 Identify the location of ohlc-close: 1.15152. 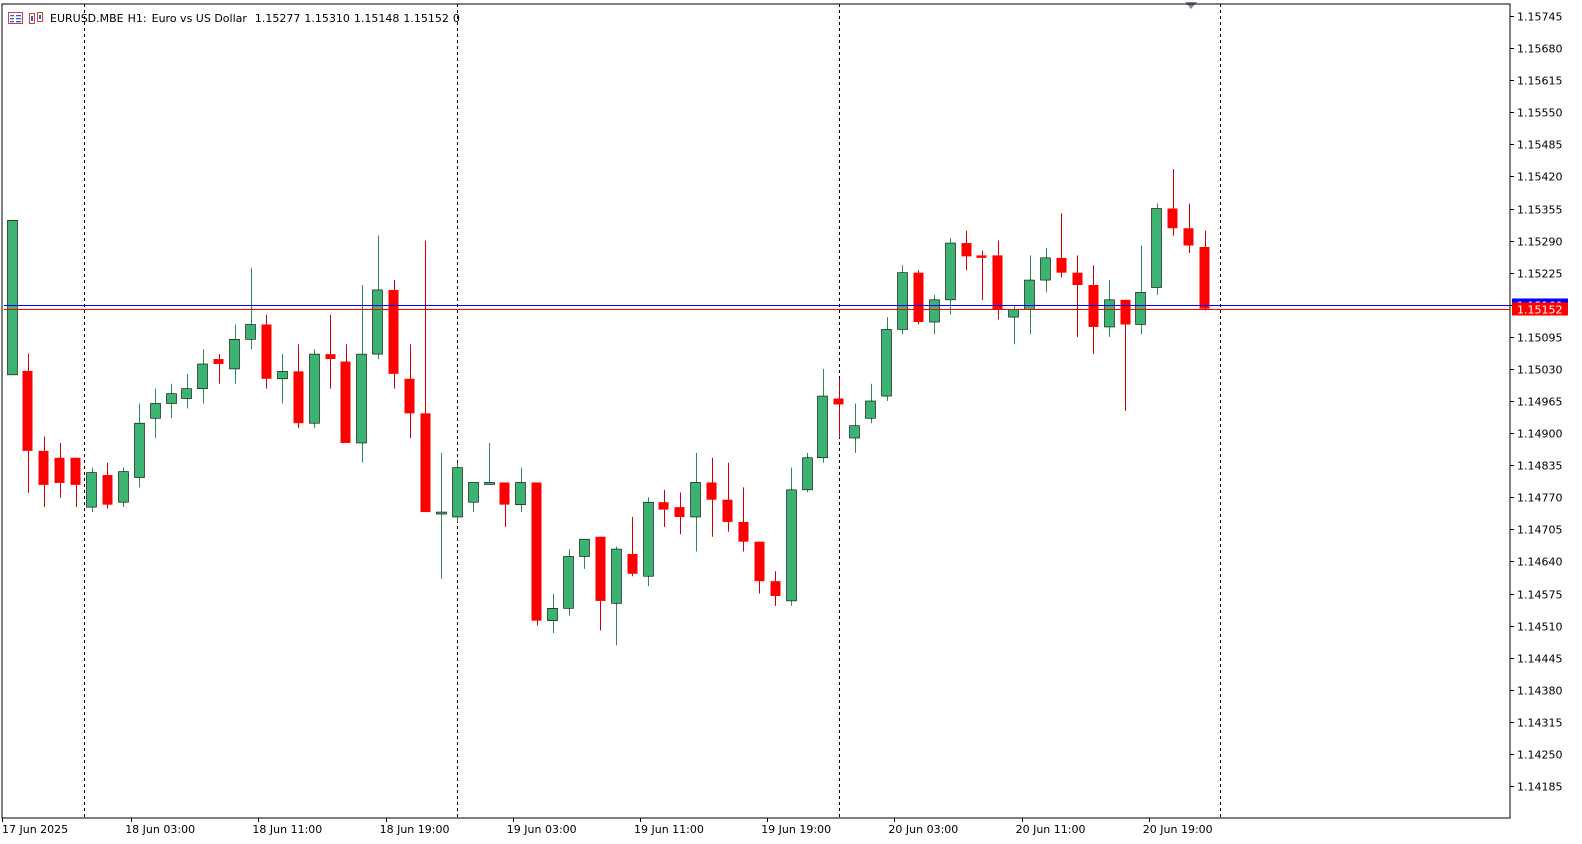
(426, 18).